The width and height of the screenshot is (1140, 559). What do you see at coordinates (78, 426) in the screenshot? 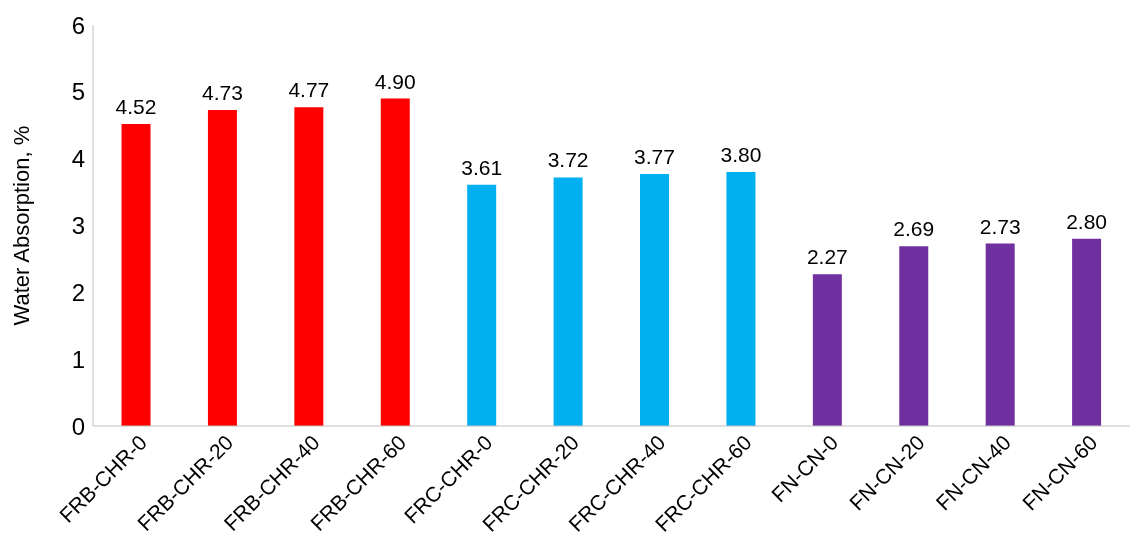
I see `y-tick-label: 0` at bounding box center [78, 426].